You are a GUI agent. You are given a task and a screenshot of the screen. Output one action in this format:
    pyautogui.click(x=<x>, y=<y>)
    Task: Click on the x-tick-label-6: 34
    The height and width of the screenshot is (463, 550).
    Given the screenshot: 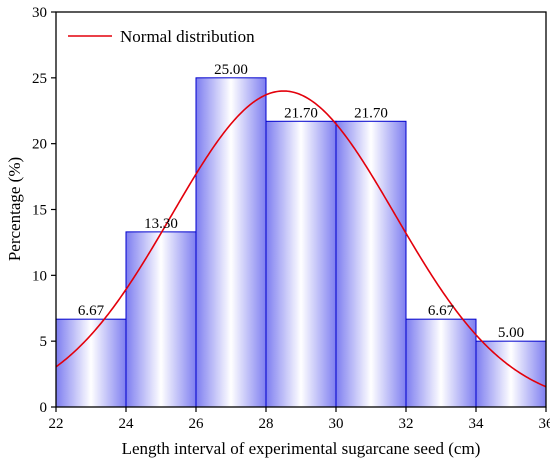 What is the action you would take?
    pyautogui.click(x=477, y=424)
    